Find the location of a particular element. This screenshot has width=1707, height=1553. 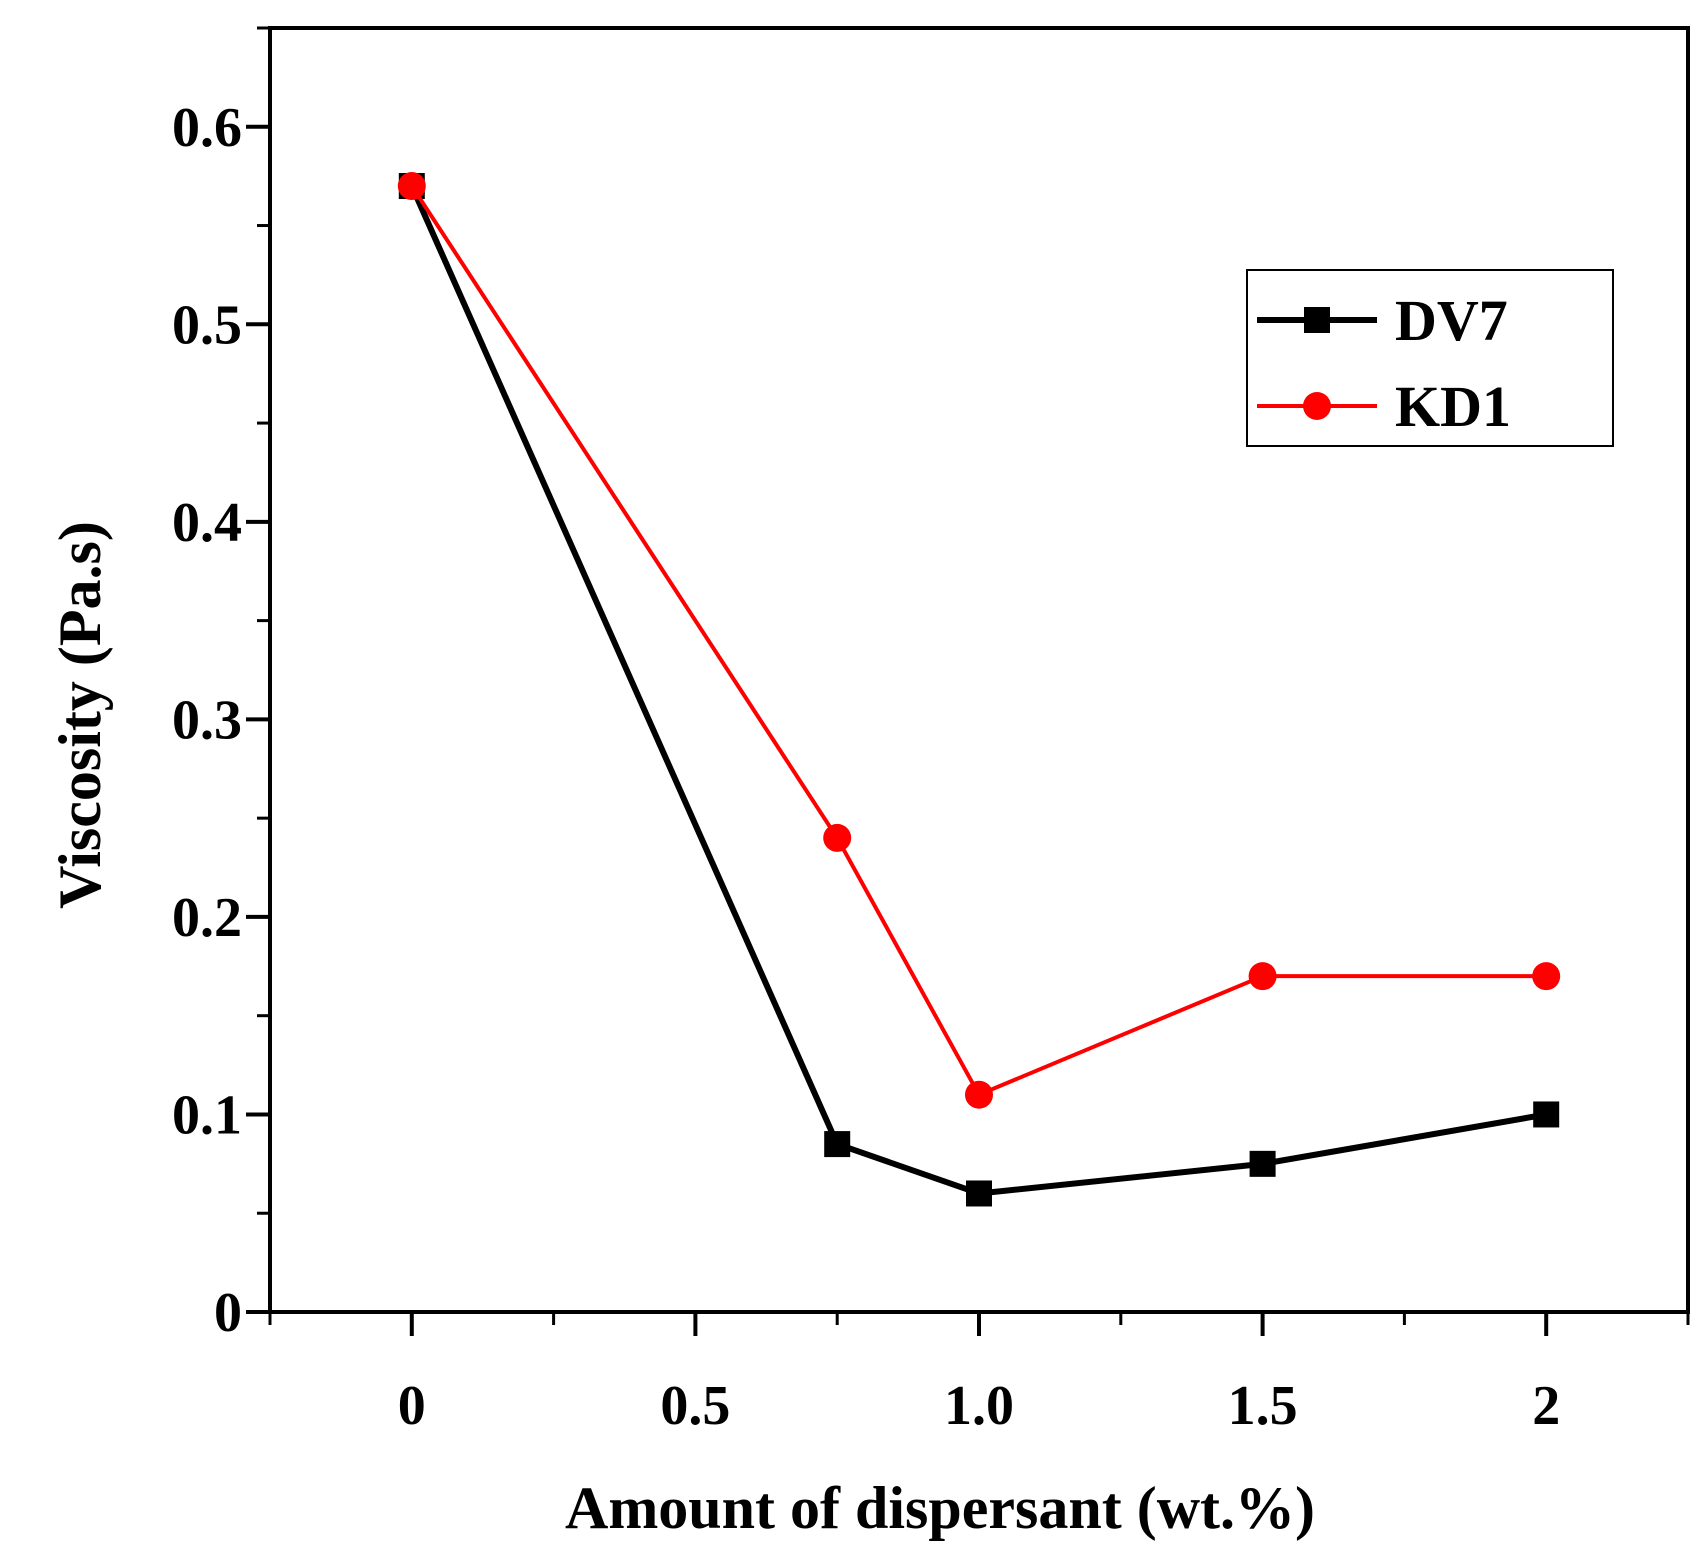

y-axis-title: Viscosity (Pa.s) is located at coordinates (80, 715).